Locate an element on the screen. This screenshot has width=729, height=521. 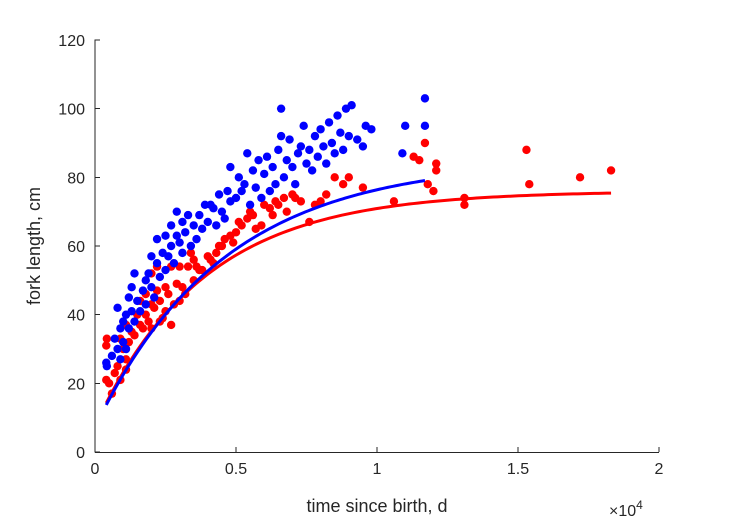
x-exponent-power: 4 is located at coordinates (639, 505).